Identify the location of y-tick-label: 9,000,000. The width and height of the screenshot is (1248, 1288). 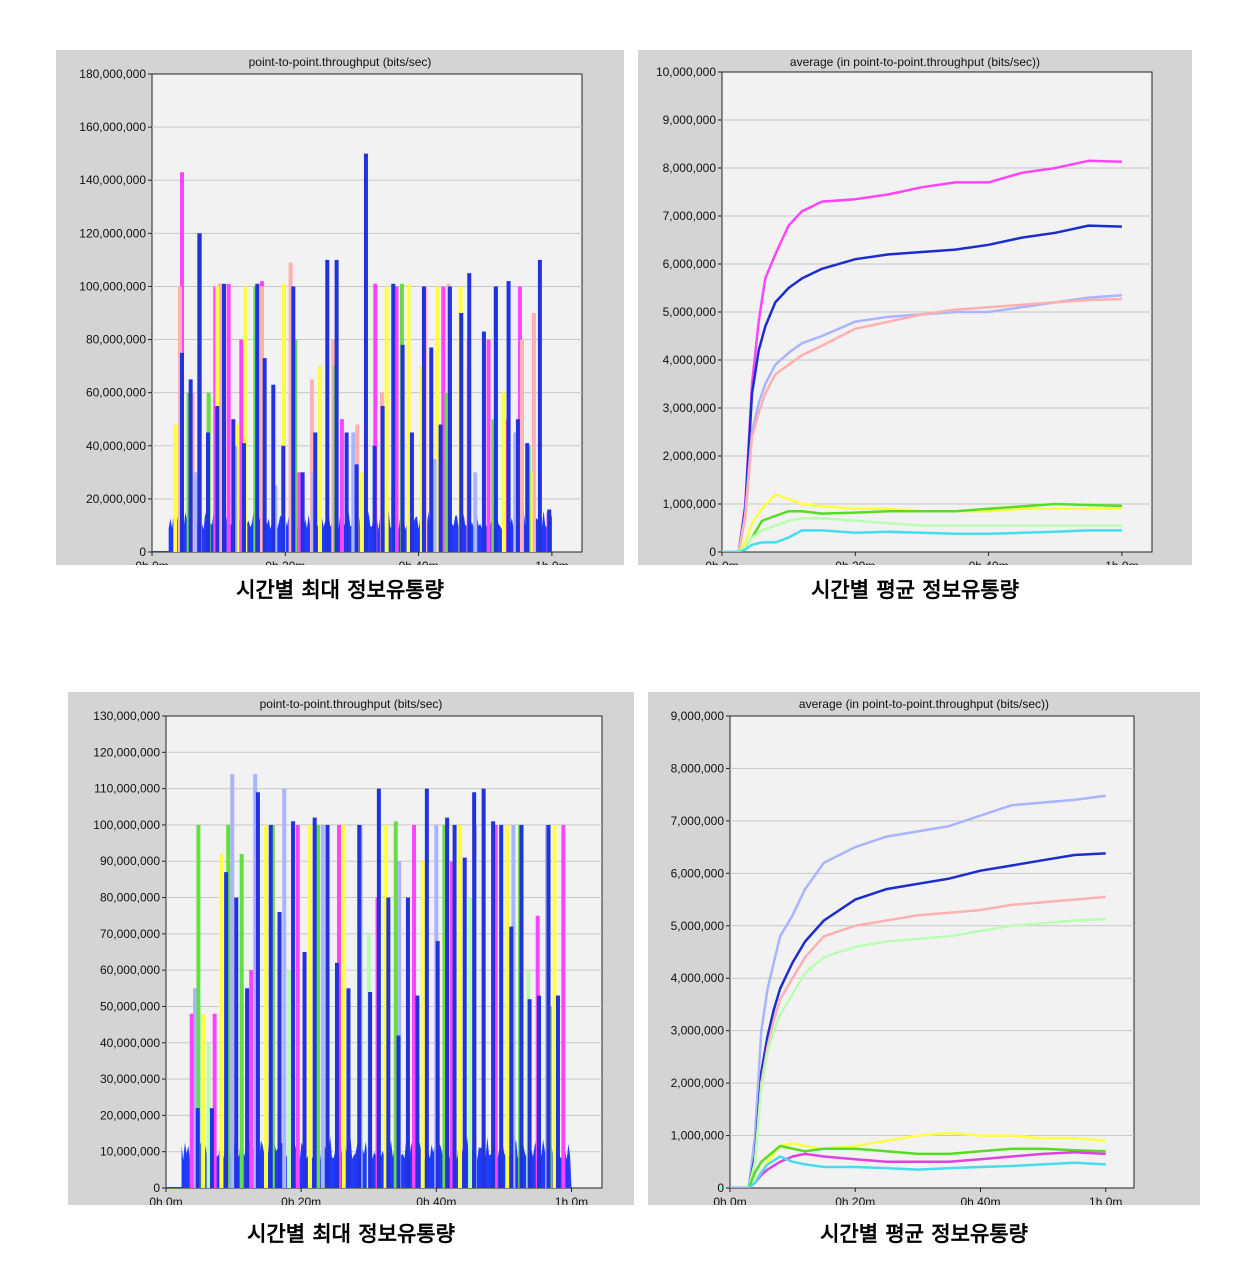
(698, 716).